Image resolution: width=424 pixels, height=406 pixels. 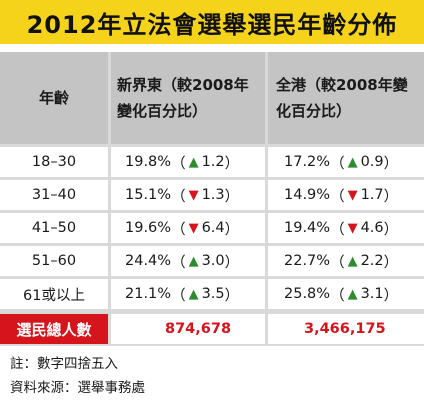 What do you see at coordinates (77, 388) in the screenshot?
I see `source-note: 資料來源：選舉事務處` at bounding box center [77, 388].